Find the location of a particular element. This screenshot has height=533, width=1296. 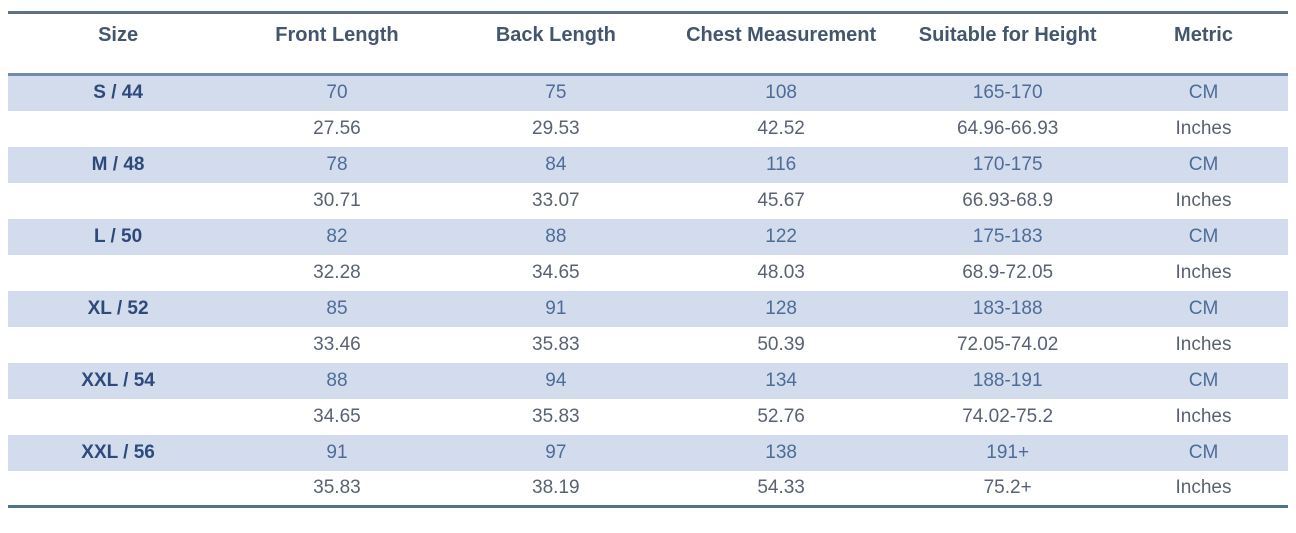

column-header-chest-measurement: Chest Measurement is located at coordinates (781, 43).